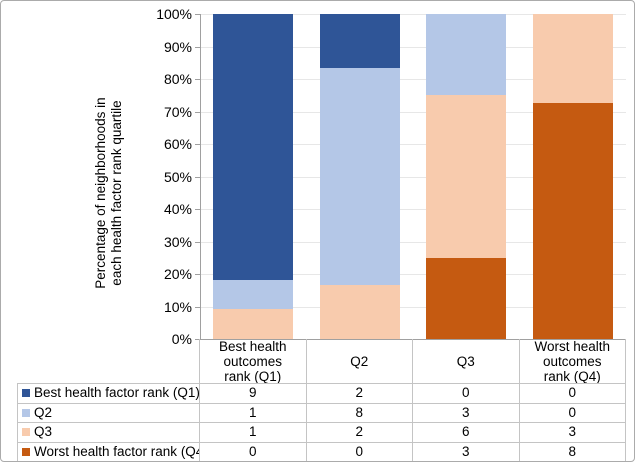 The image size is (635, 462). Describe the element at coordinates (177, 274) in the screenshot. I see `y-tick-label: 20%` at that location.